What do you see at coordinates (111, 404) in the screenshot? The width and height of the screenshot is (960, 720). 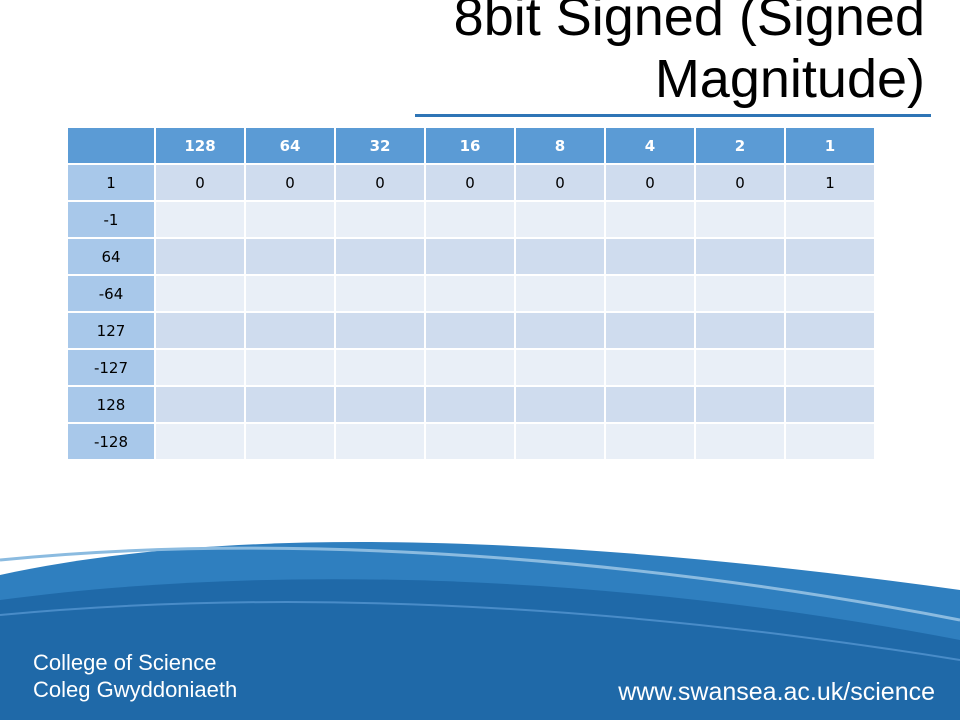 I see `row-label: 128` at bounding box center [111, 404].